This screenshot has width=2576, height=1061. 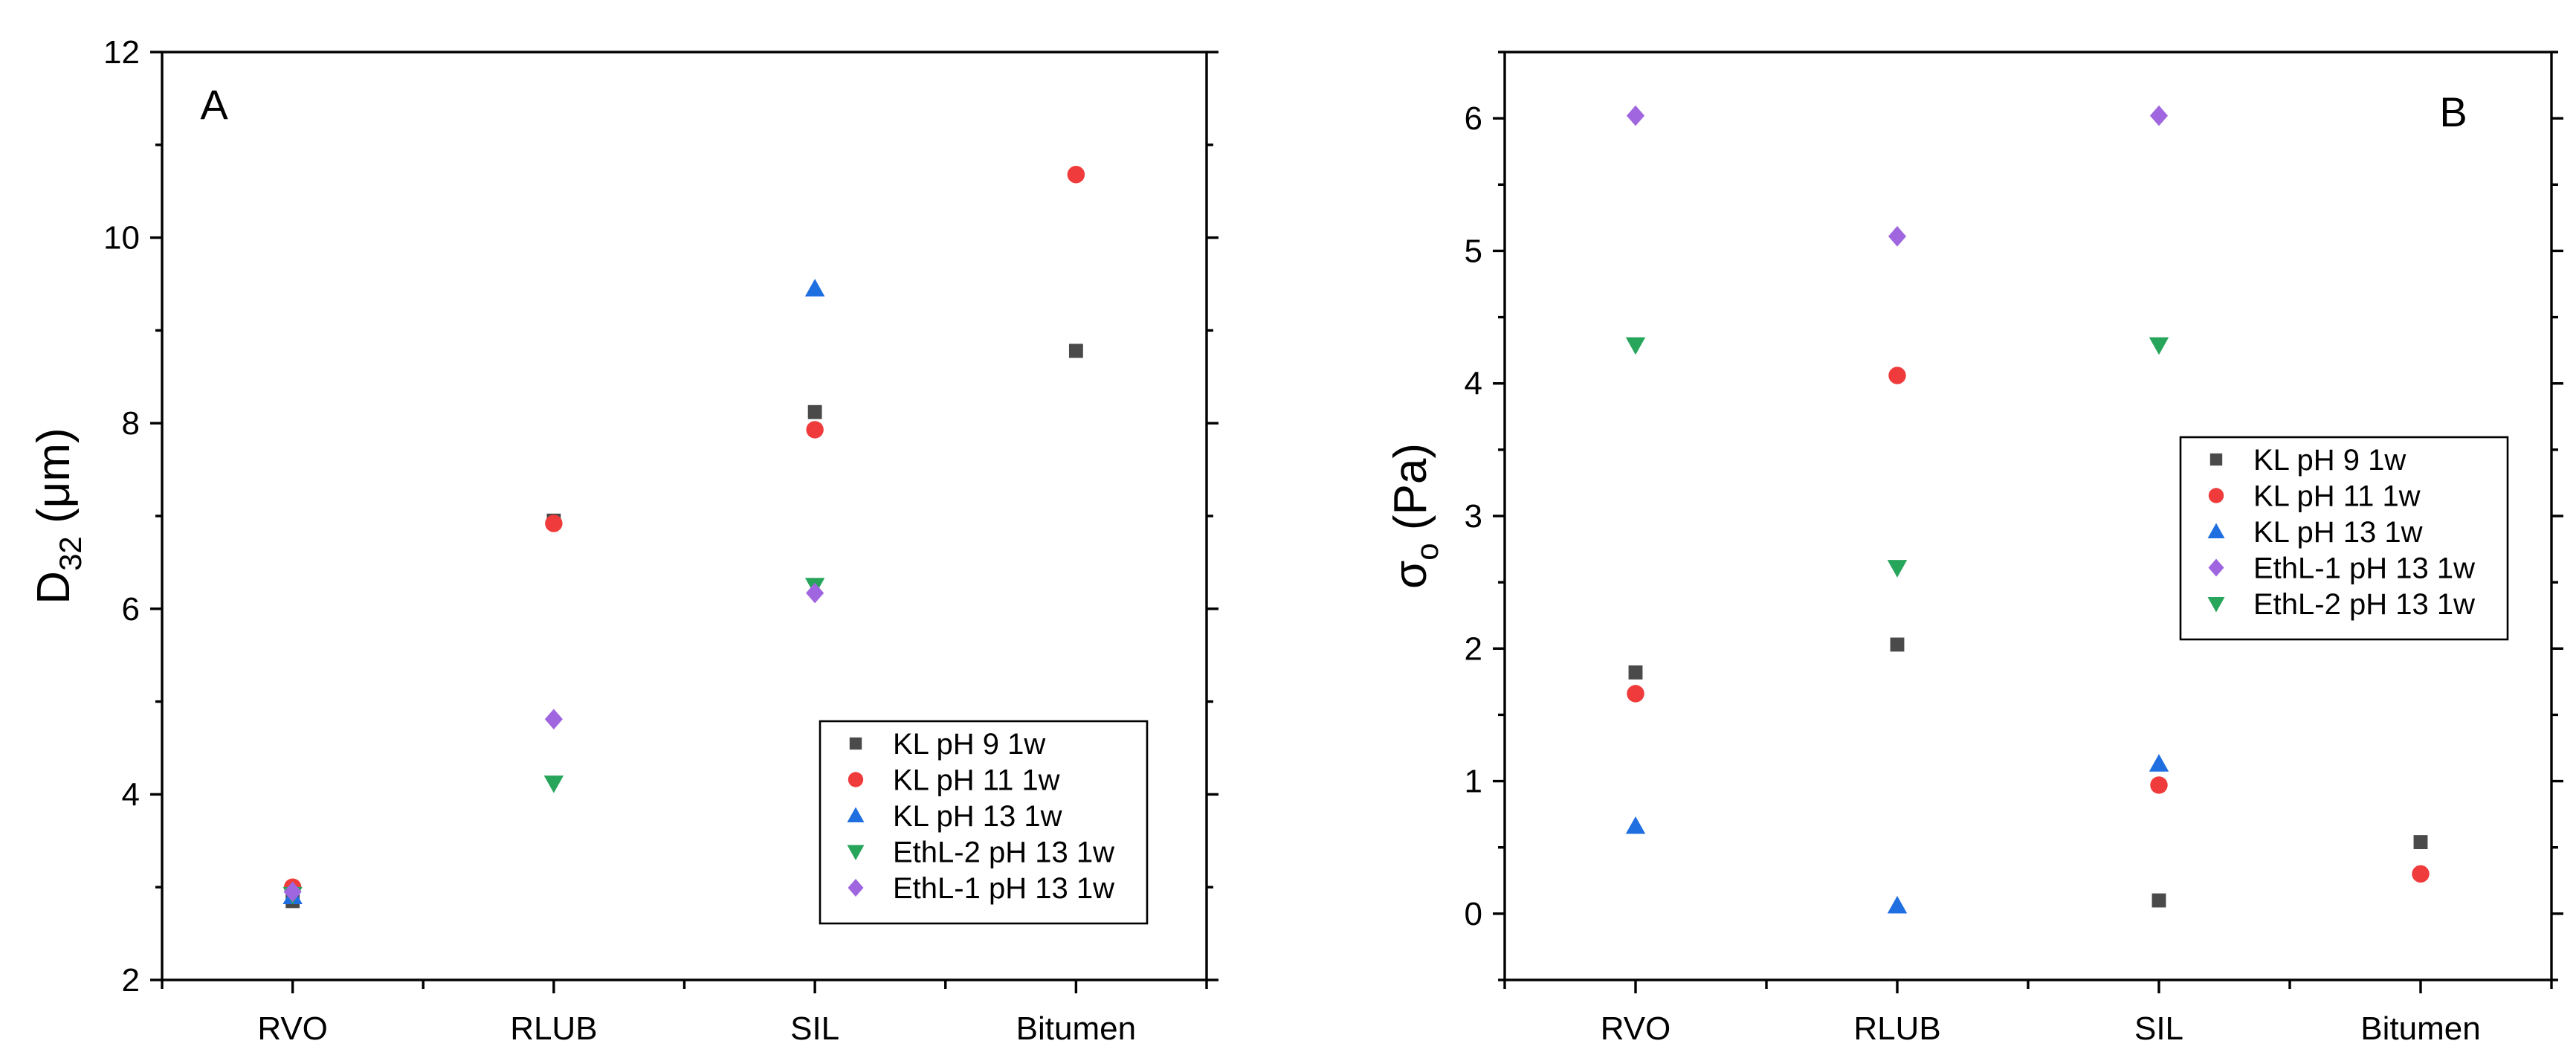 I want to click on point-kl-ph-13-1w-rlub, so click(x=1897, y=904).